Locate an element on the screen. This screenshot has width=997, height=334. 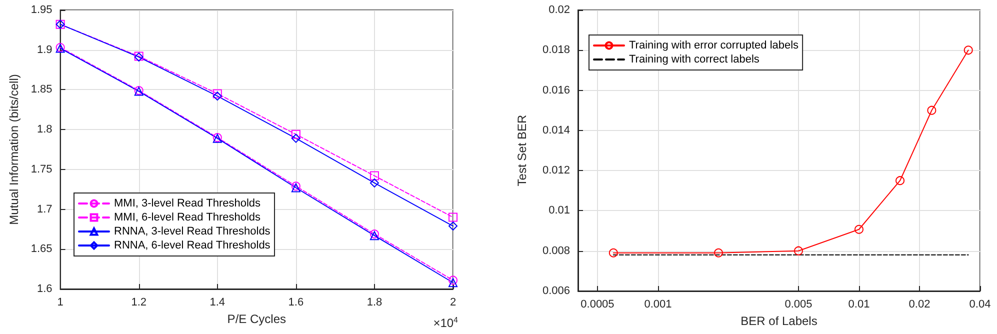
y-tick-label: 0.018 is located at coordinates (556, 50).